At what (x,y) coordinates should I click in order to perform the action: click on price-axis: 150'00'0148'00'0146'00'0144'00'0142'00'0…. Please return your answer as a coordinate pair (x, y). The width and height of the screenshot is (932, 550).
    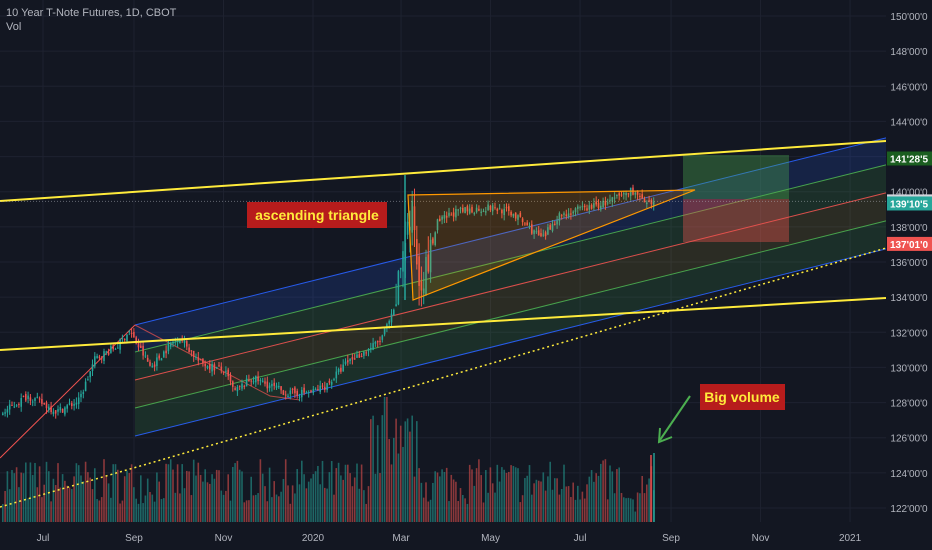
    Looking at the image, I should click on (909, 275).